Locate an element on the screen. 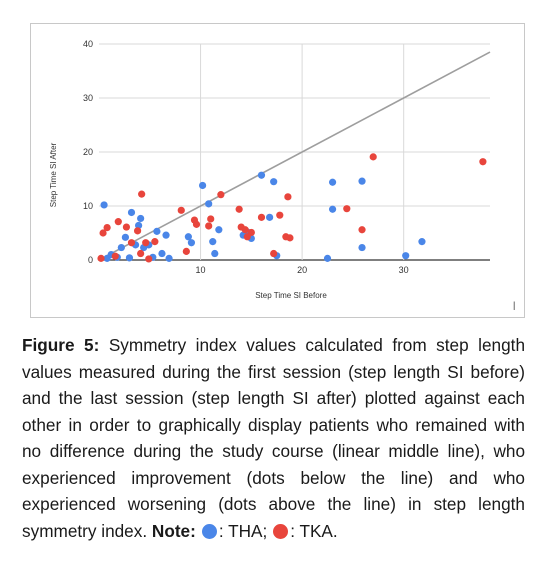 Image resolution: width=550 pixels, height=584 pixels. y-tick-label: 20 is located at coordinates (88, 152).